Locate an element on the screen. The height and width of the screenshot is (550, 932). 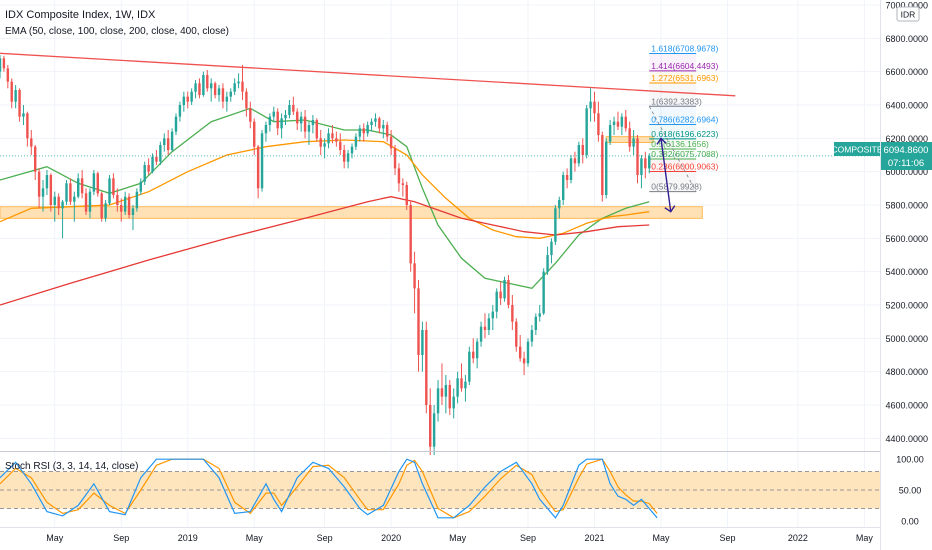
stoch-band is located at coordinates (440, 490).